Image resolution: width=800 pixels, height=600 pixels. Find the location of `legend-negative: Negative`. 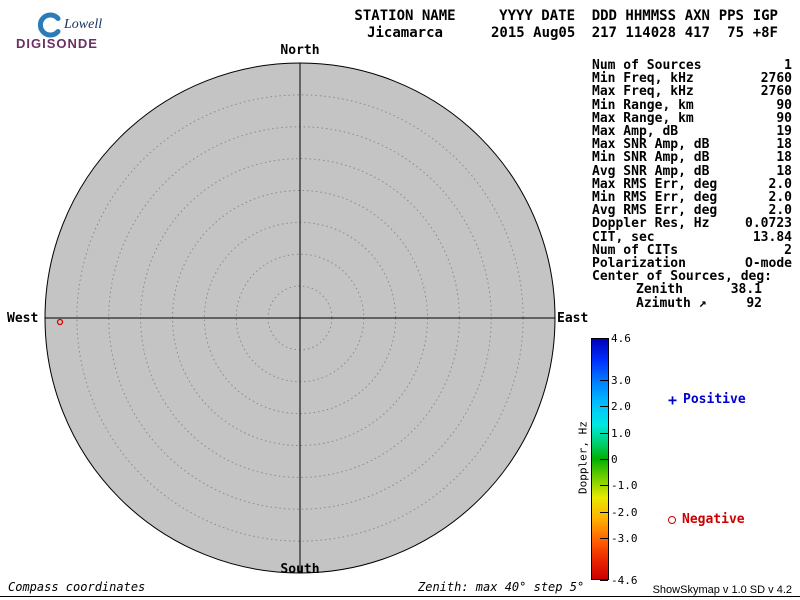

legend-negative: Negative is located at coordinates (706, 519).